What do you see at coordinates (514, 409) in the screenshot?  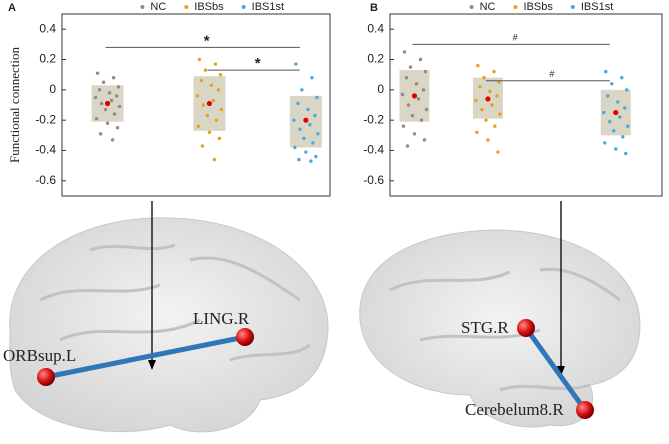 I see `node-label: Cerebelum8.R` at bounding box center [514, 409].